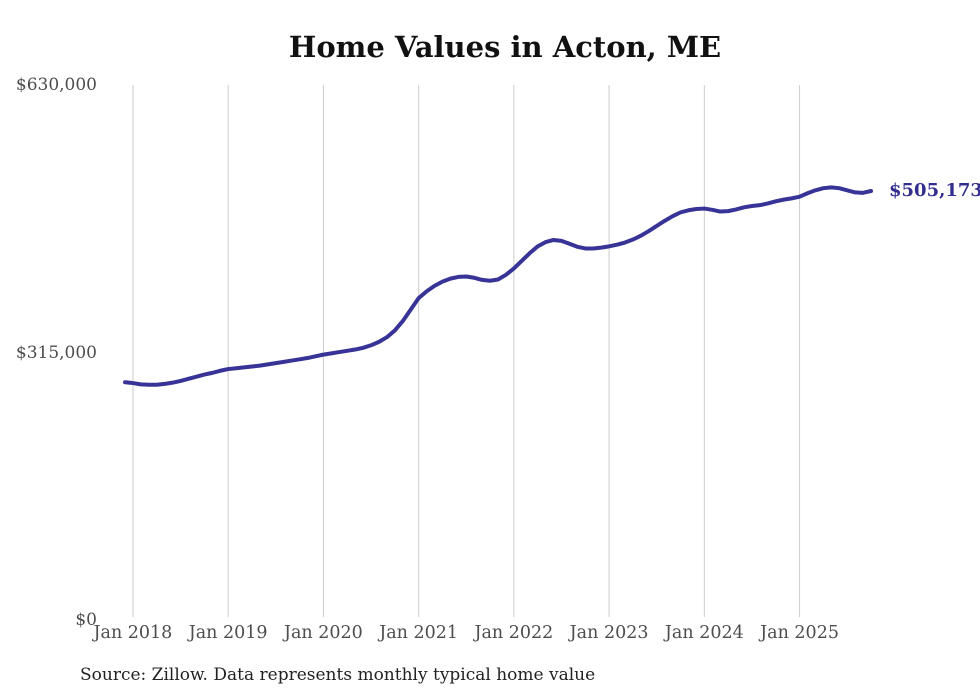 Image resolution: width=980 pixels, height=699 pixels. What do you see at coordinates (609, 633) in the screenshot?
I see `x-tick-2023-01: Jan 2023` at bounding box center [609, 633].